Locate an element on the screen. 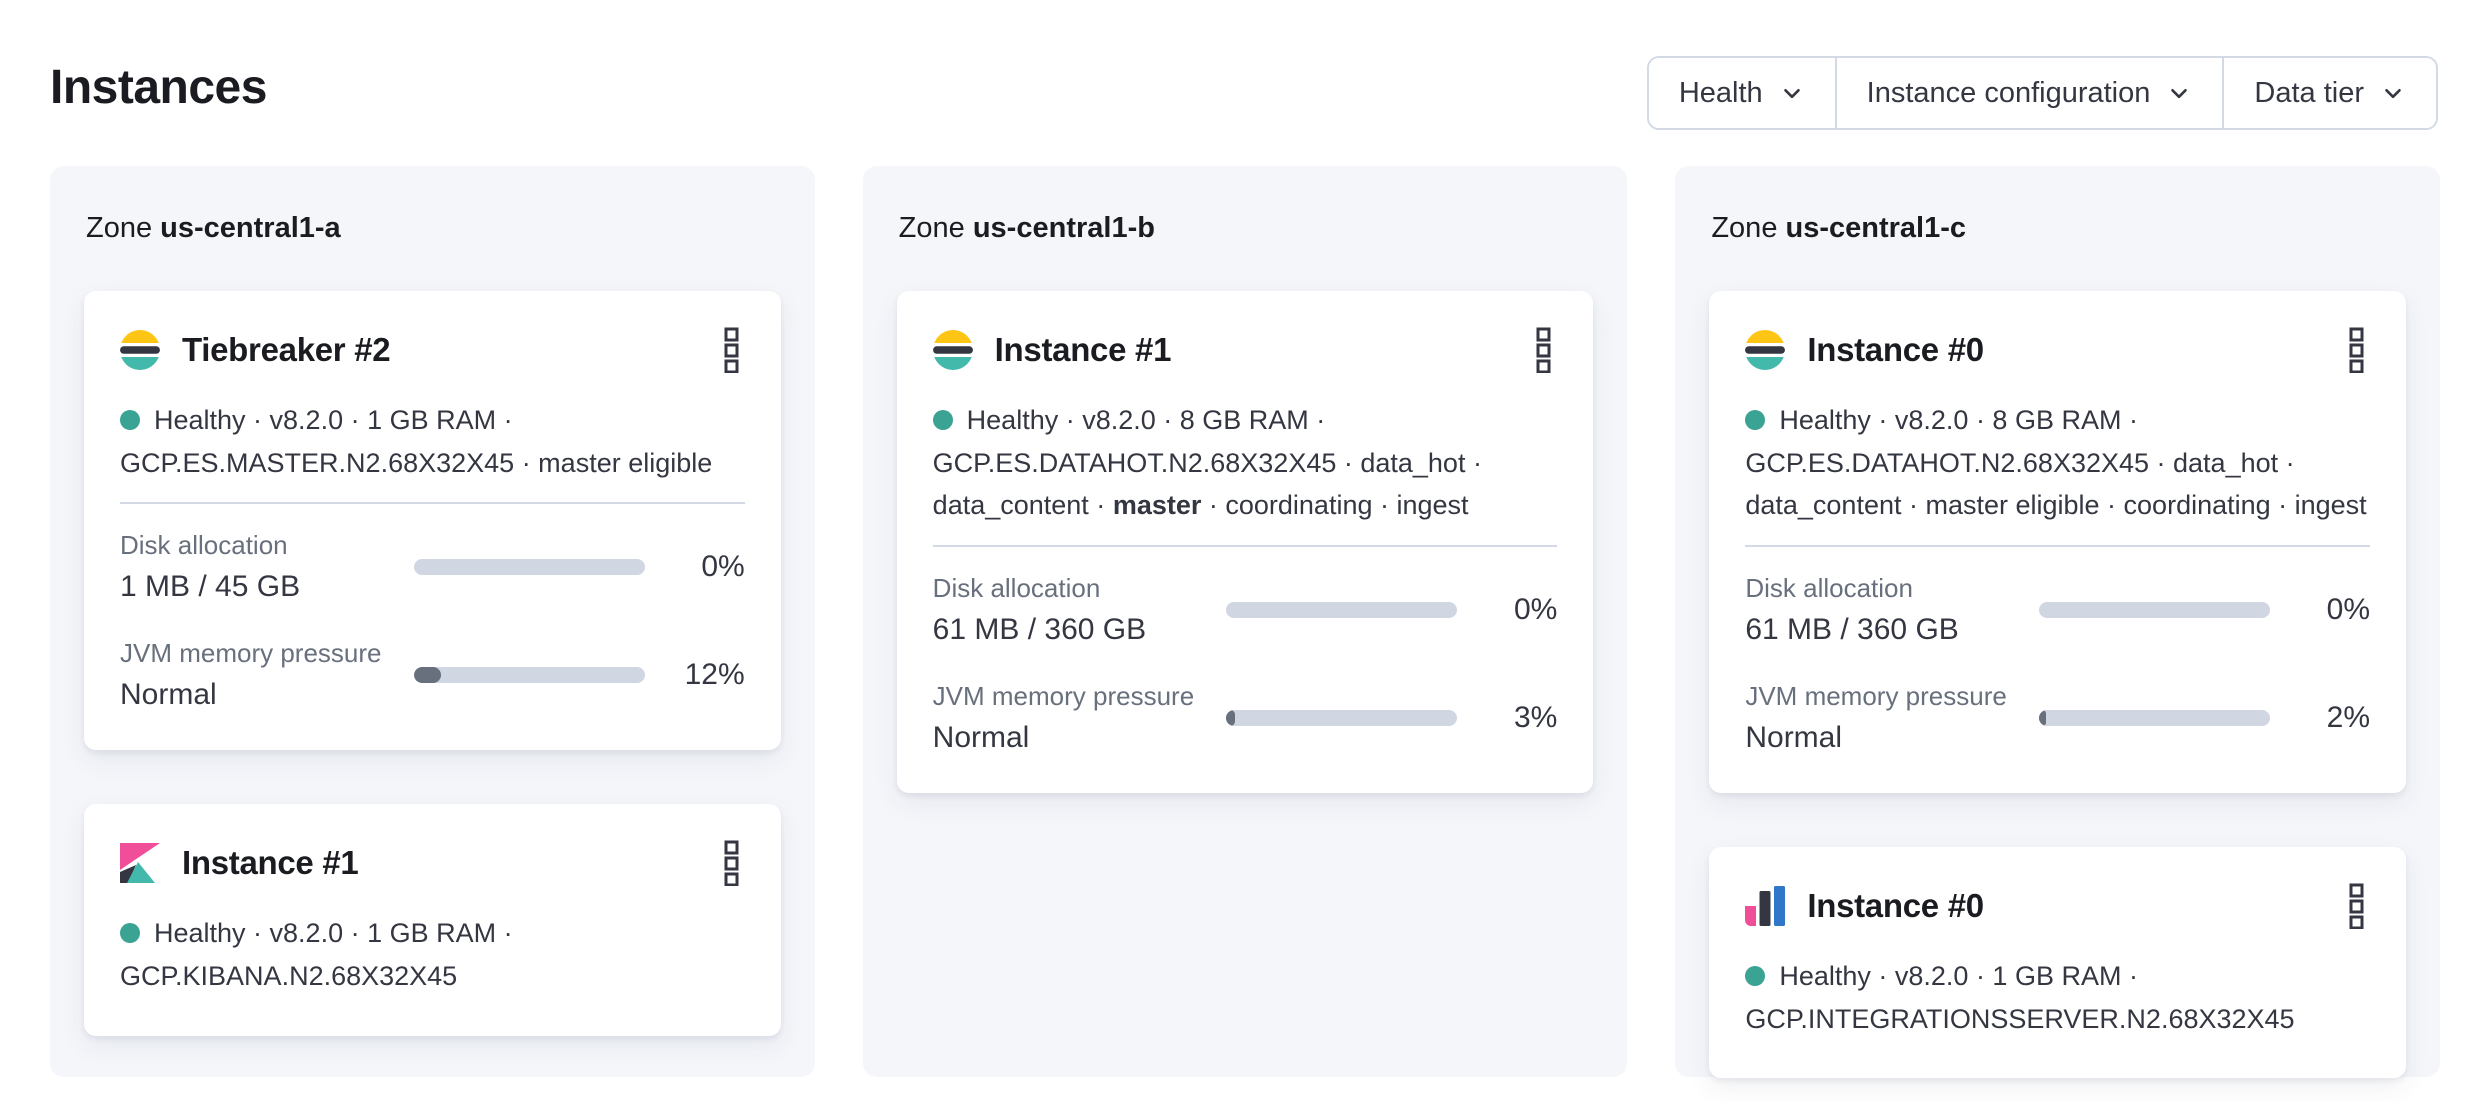 Image resolution: width=2490 pixels, height=1102 pixels. filter-health-button: Health is located at coordinates (1741, 93).